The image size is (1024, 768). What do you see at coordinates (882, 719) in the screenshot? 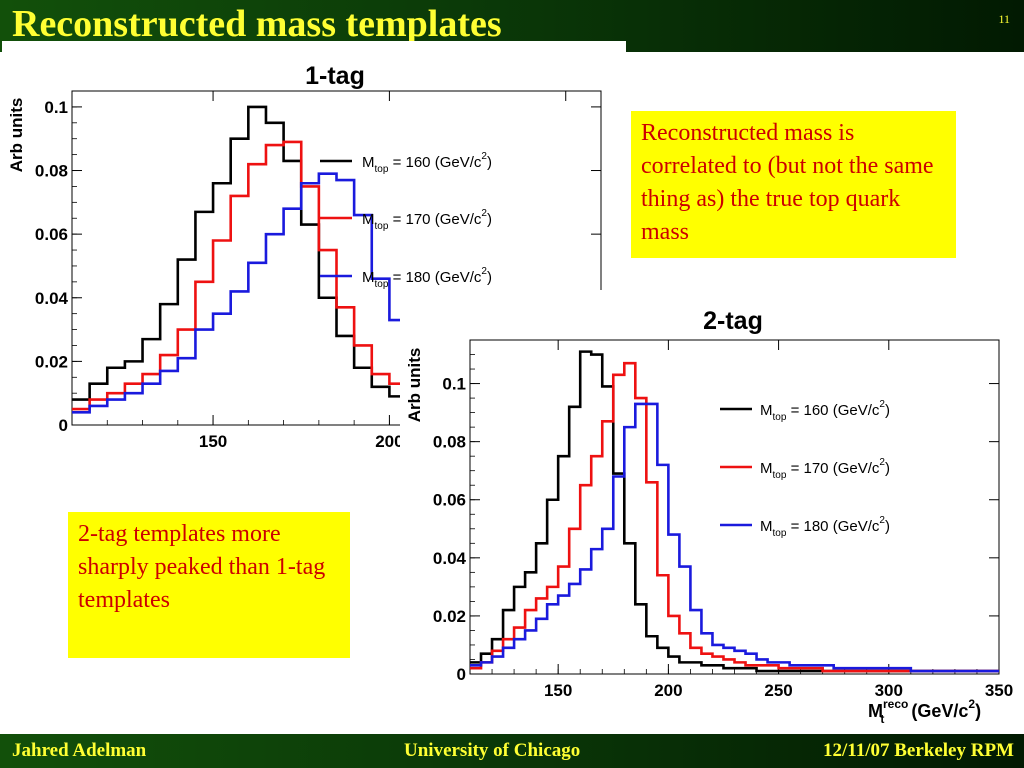
I see `x-axis-label-sub: t` at bounding box center [882, 719].